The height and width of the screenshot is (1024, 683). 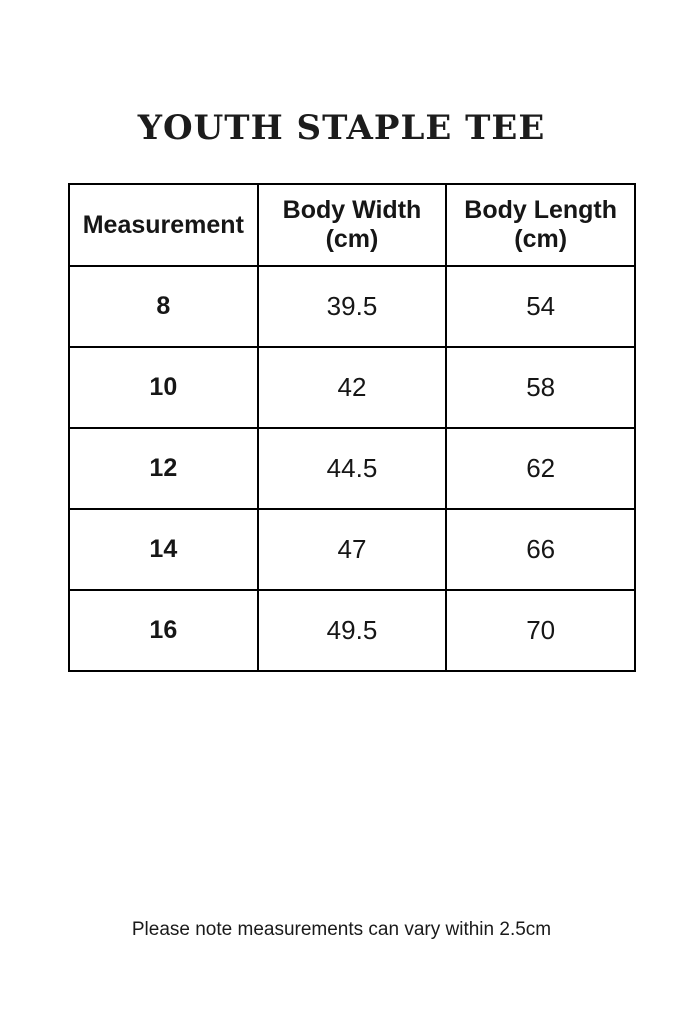 I want to click on body-width-cell: 39.5, so click(x=352, y=306).